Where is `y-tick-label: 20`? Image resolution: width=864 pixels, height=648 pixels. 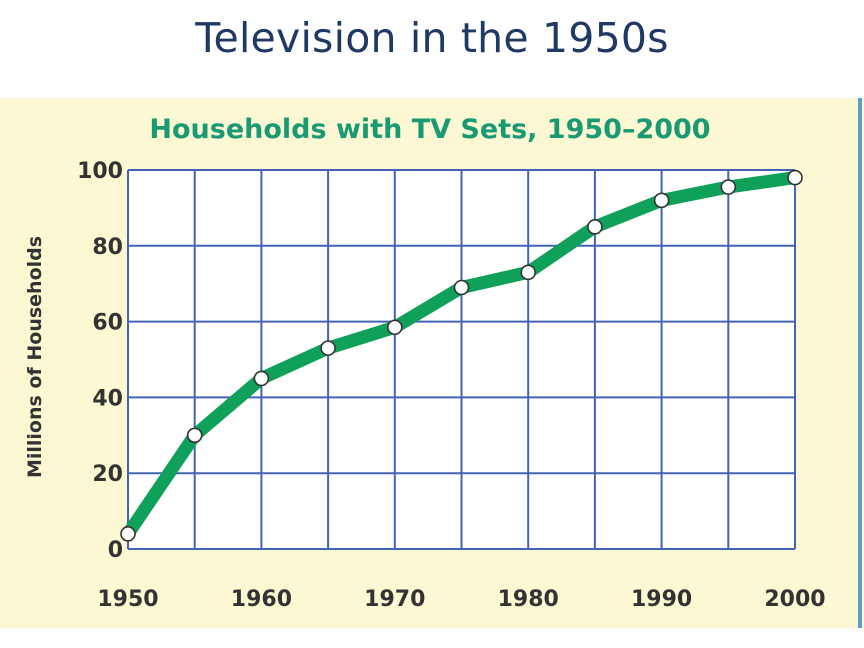
y-tick-label: 20 is located at coordinates (107, 474).